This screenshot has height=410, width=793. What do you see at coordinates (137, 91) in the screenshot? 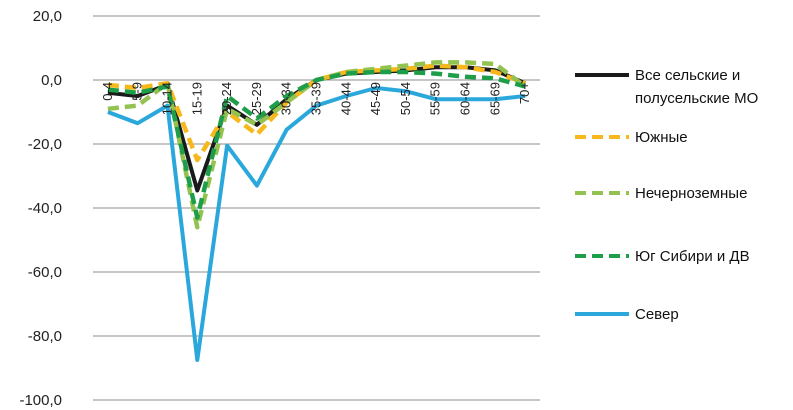
I see `x-tick-label: 5-9` at bounding box center [137, 91].